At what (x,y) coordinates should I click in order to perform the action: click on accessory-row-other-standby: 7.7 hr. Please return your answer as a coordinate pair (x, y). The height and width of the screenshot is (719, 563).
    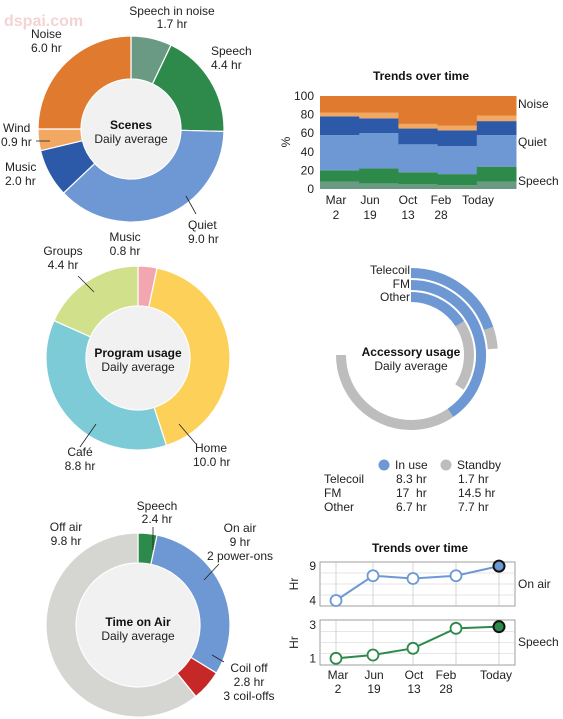
    Looking at the image, I should click on (473, 507).